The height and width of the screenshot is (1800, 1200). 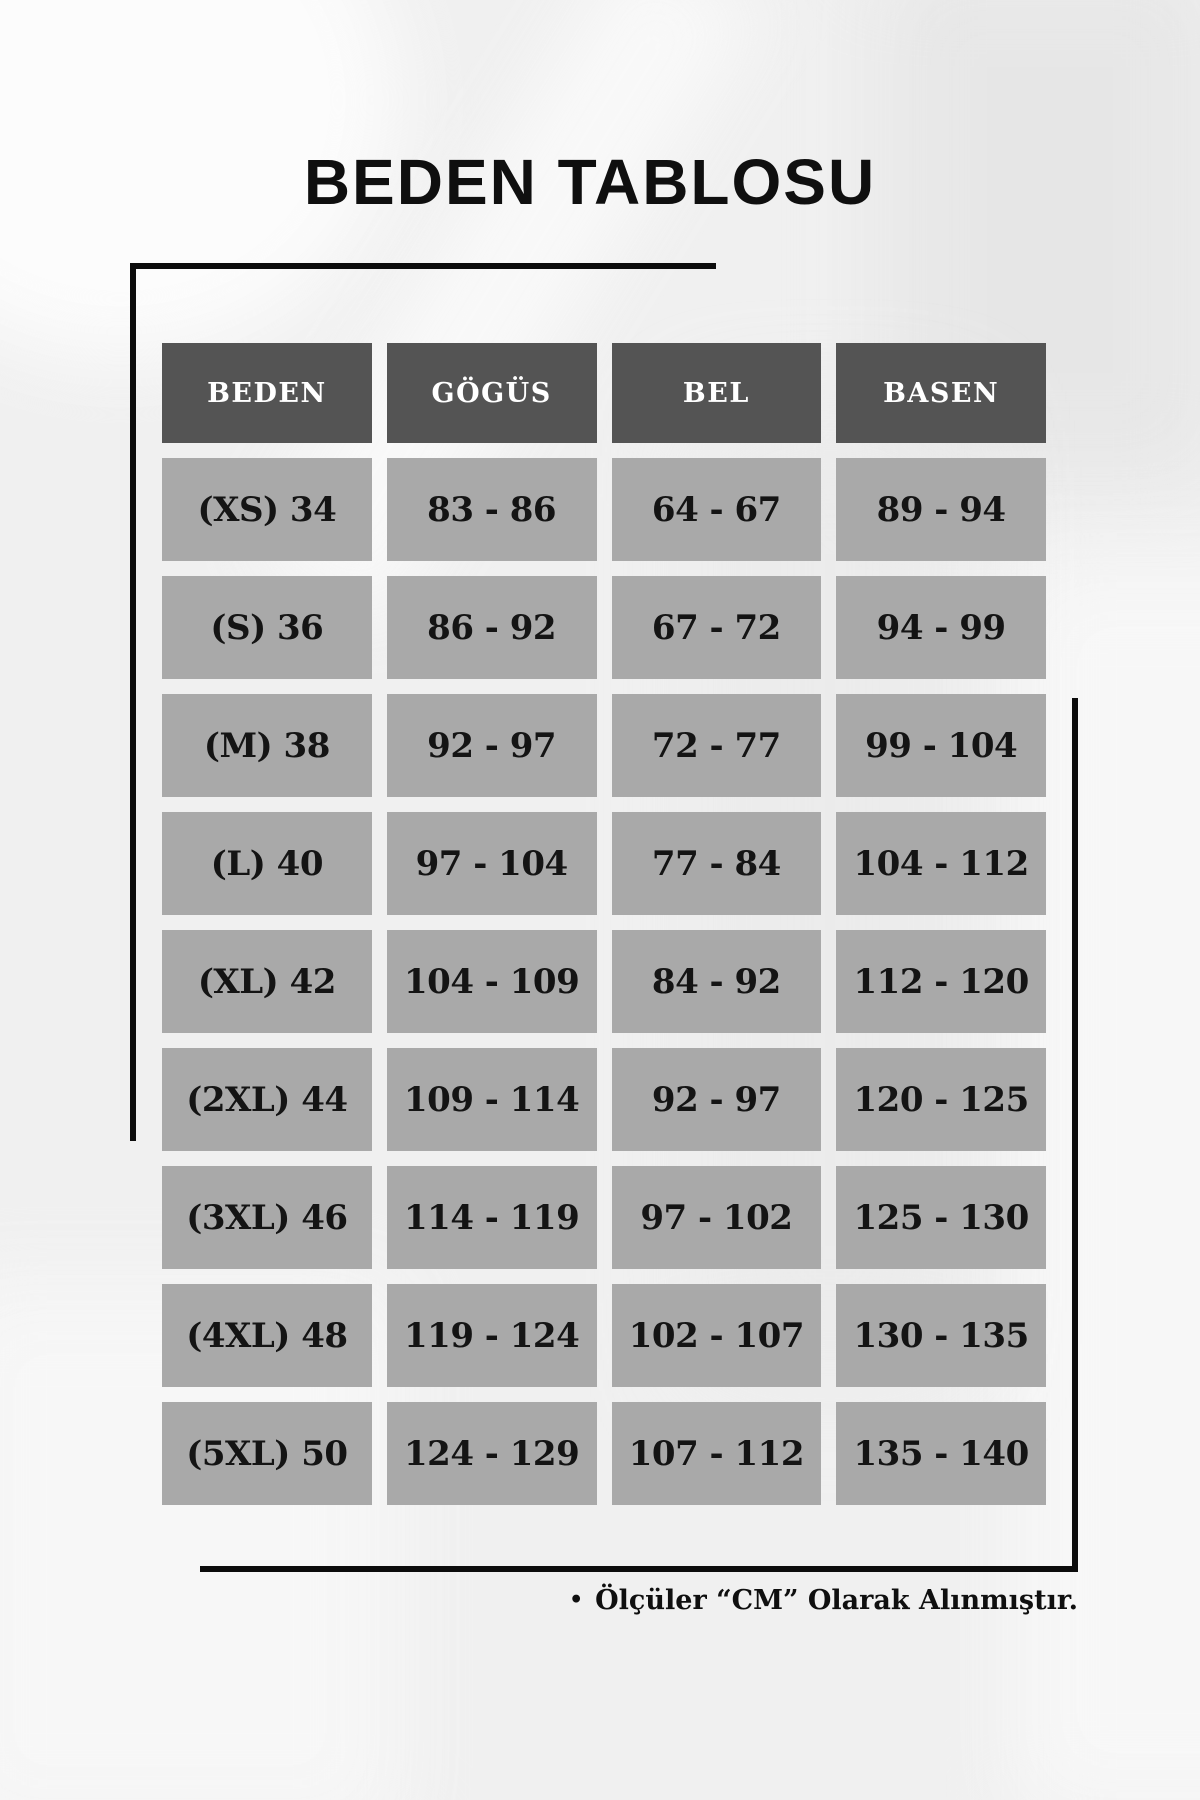 I want to click on table-cell: (S) 36, so click(x=267, y=627).